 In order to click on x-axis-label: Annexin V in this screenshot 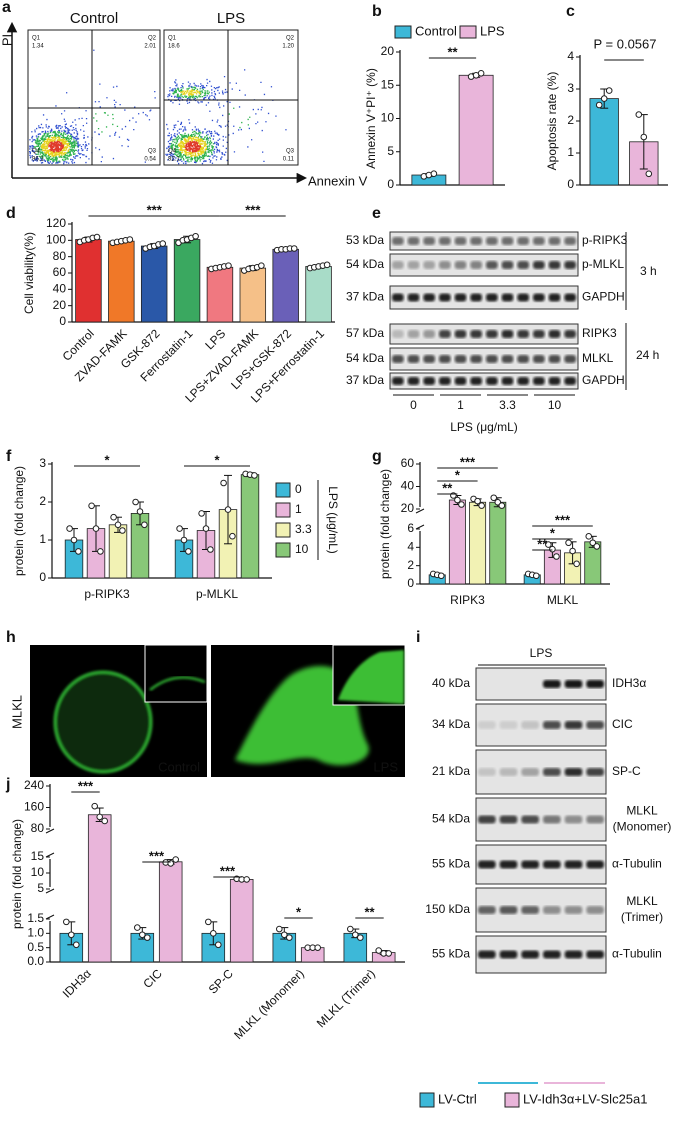, I will do `click(338, 180)`.